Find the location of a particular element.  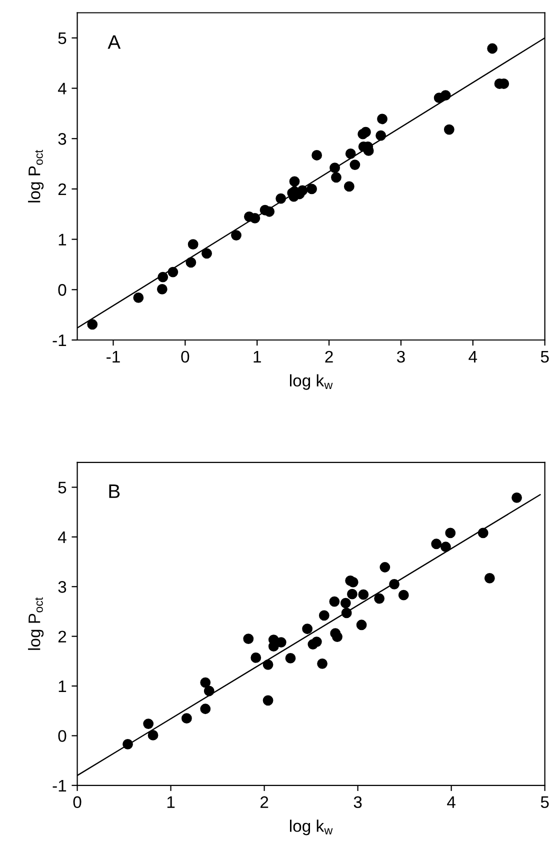

annotation: A is located at coordinates (114, 42).